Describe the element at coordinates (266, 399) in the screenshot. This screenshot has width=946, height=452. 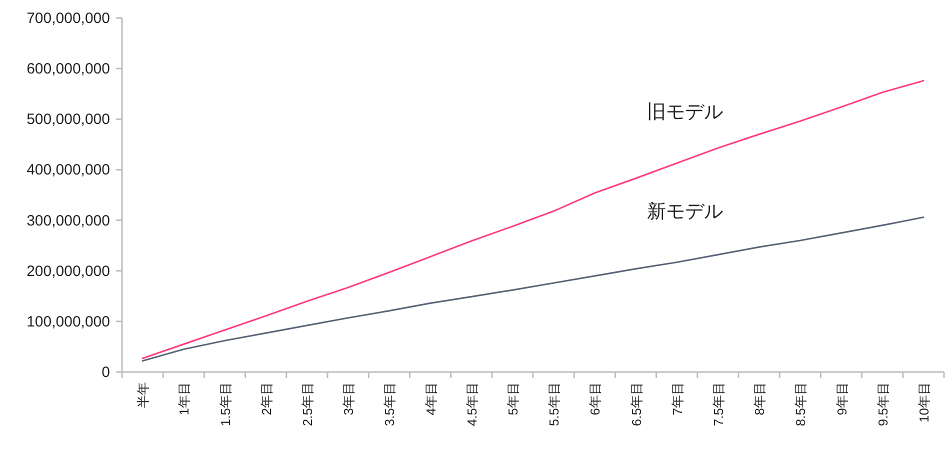
I see `x-tick-label: 2年目` at that location.